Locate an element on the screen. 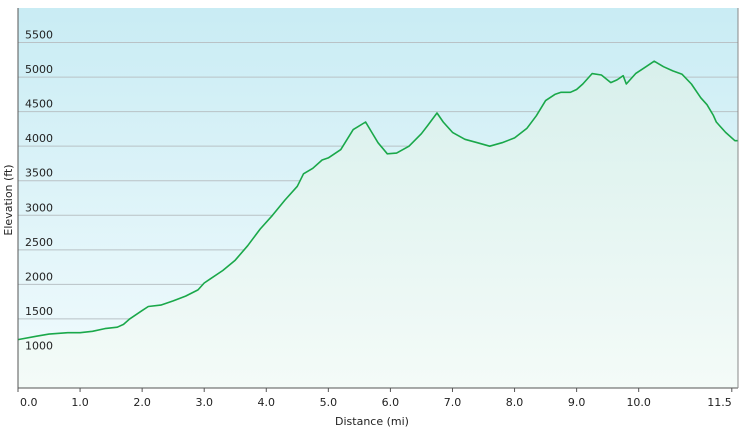  x-tick-label: 5.0 is located at coordinates (329, 402).